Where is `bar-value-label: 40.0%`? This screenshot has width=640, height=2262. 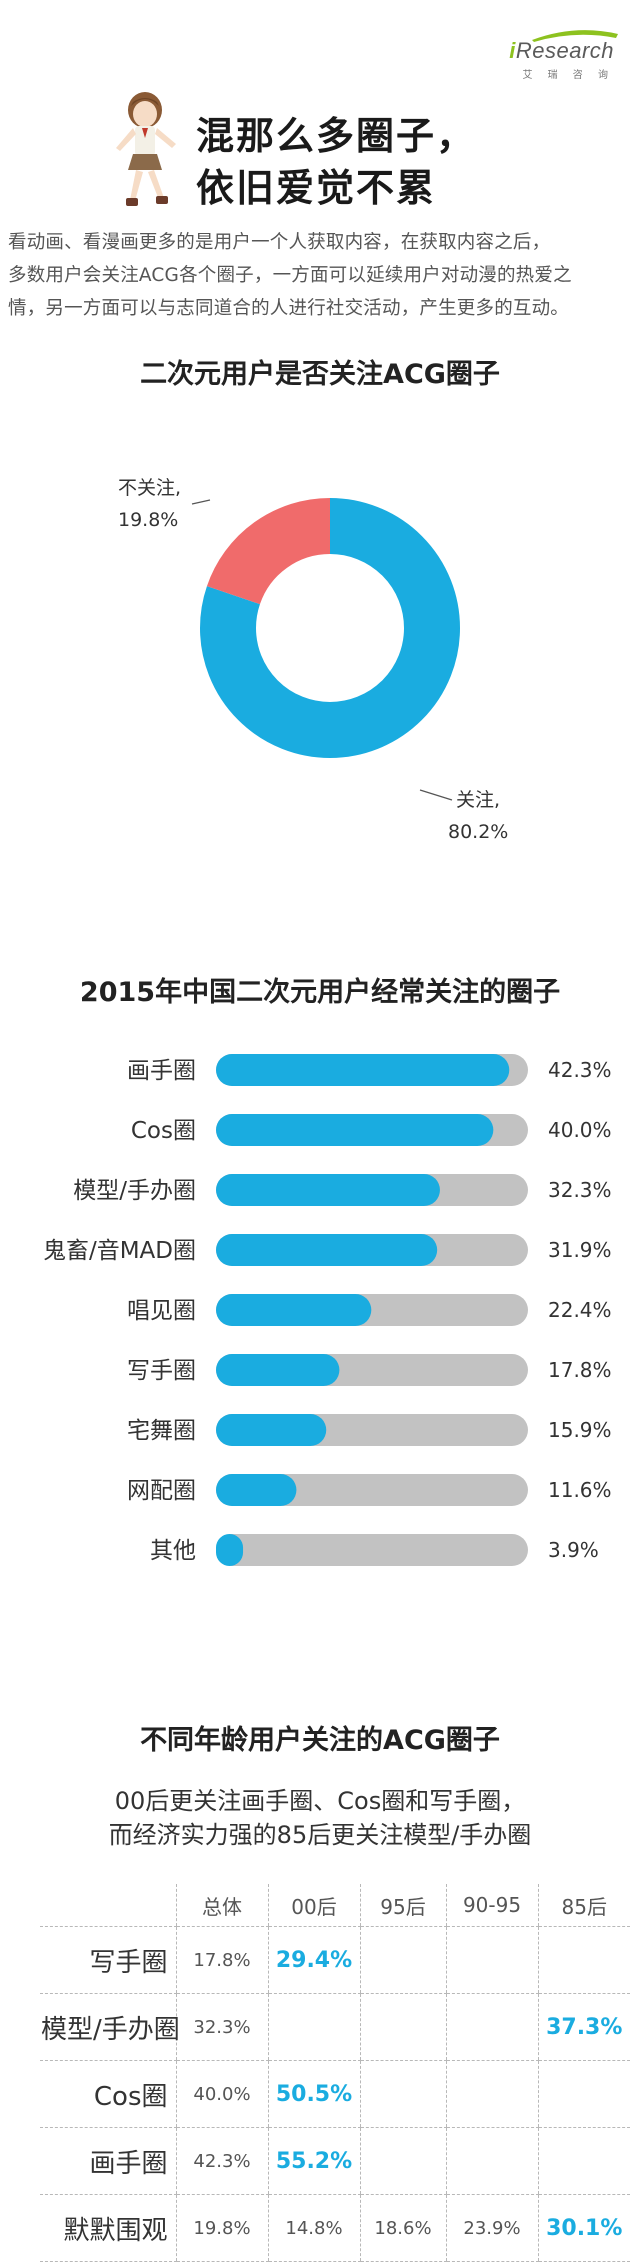
bar-value-label: 40.0% is located at coordinates (580, 1130).